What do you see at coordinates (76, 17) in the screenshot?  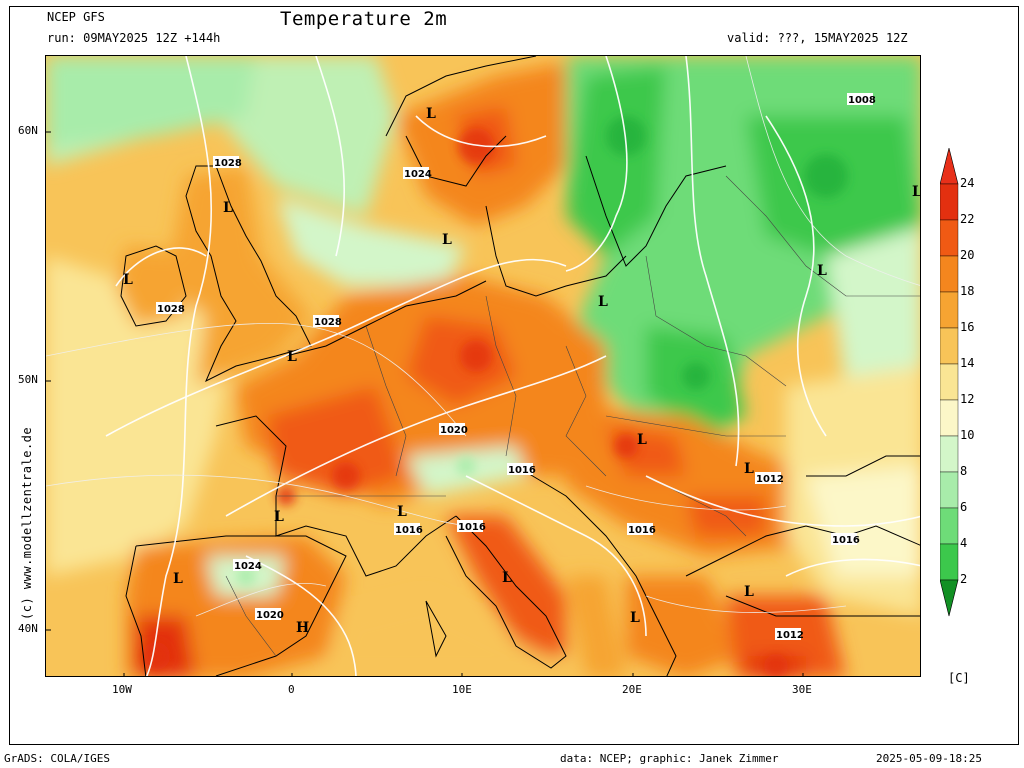 I see `model-name: NCEP GFS` at bounding box center [76, 17].